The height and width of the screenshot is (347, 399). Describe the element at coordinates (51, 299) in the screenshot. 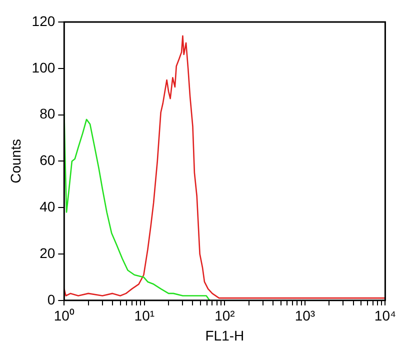

I see `y-tick-label: 0` at that location.